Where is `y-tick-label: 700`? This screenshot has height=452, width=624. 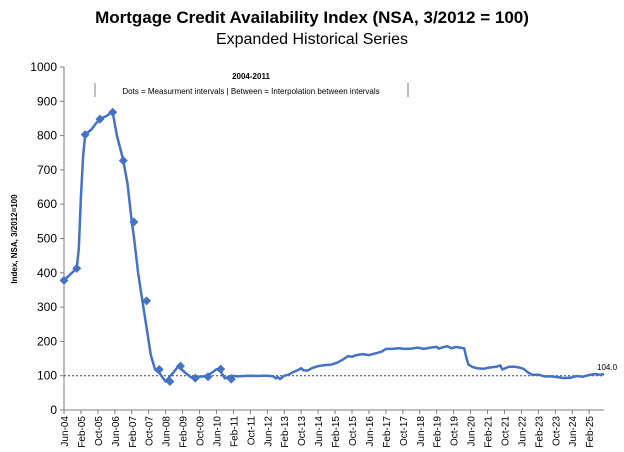 y-tick-label: 700 is located at coordinates (47, 170).